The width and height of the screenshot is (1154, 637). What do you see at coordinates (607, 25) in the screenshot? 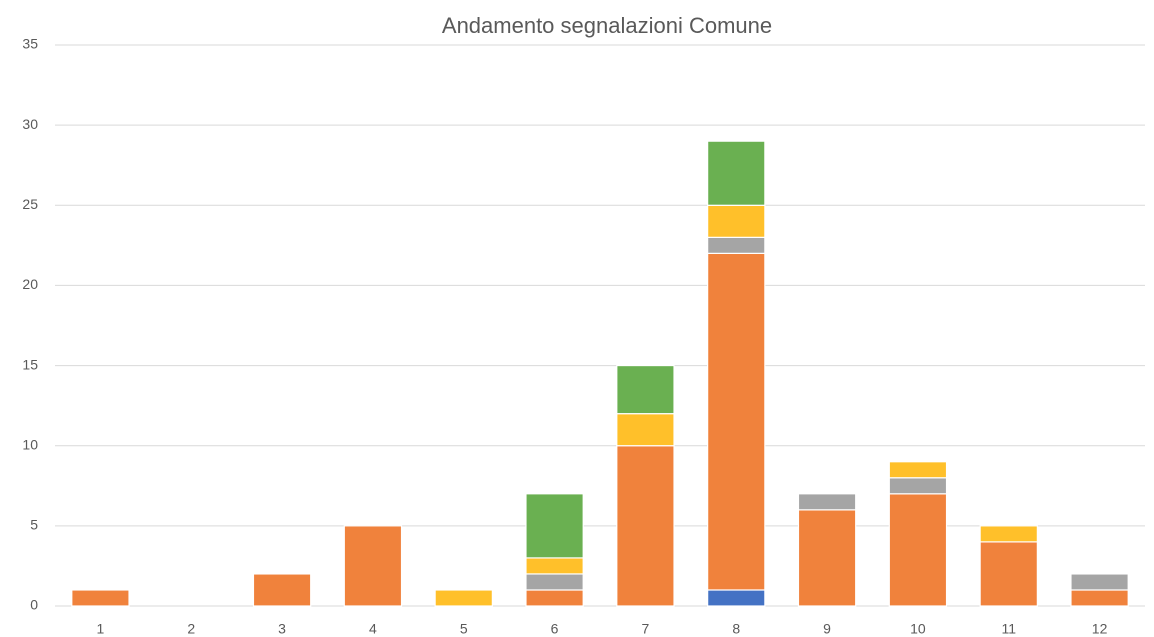
I see `chart-title: Andamento segnalazioni Comune` at bounding box center [607, 25].